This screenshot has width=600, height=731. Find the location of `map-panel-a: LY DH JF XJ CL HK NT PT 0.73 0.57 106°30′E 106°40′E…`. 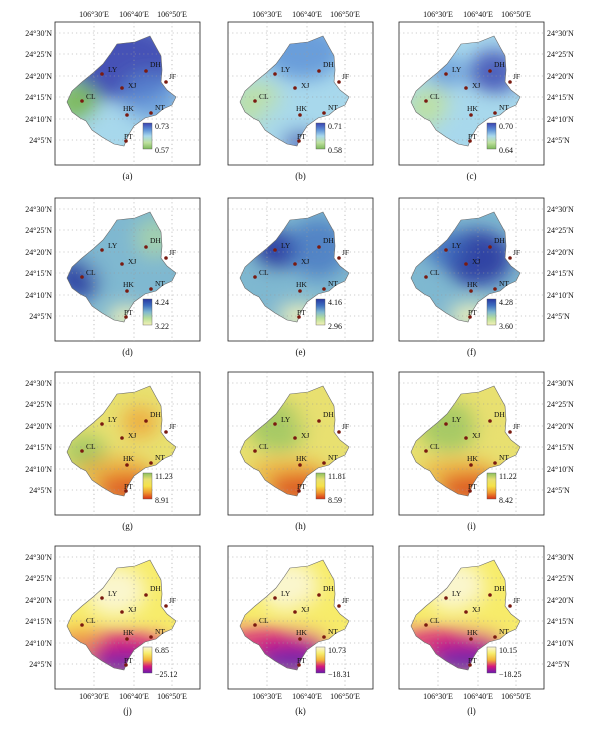

map-panel-a: LY DH JF XJ CL HK NT PT 0.73 0.57 106°30′E 106°40′E… is located at coordinates (113, 95).